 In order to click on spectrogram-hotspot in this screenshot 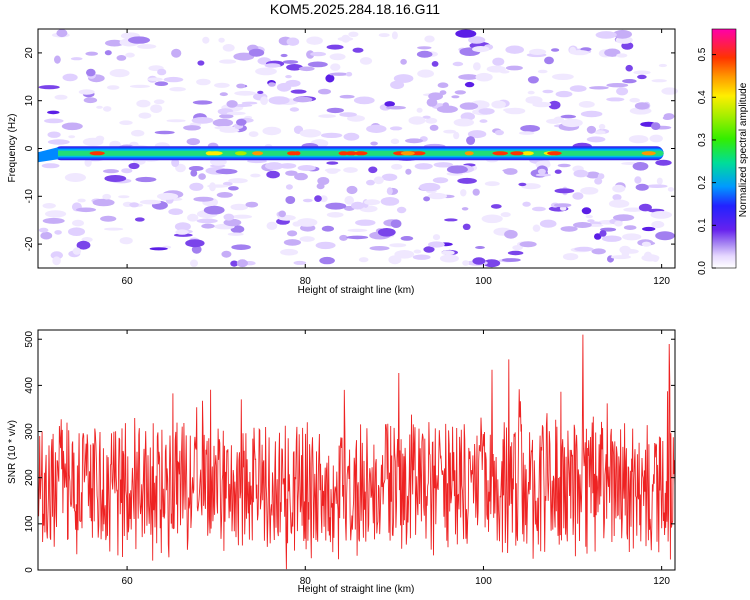, I will do `click(500, 153)`.